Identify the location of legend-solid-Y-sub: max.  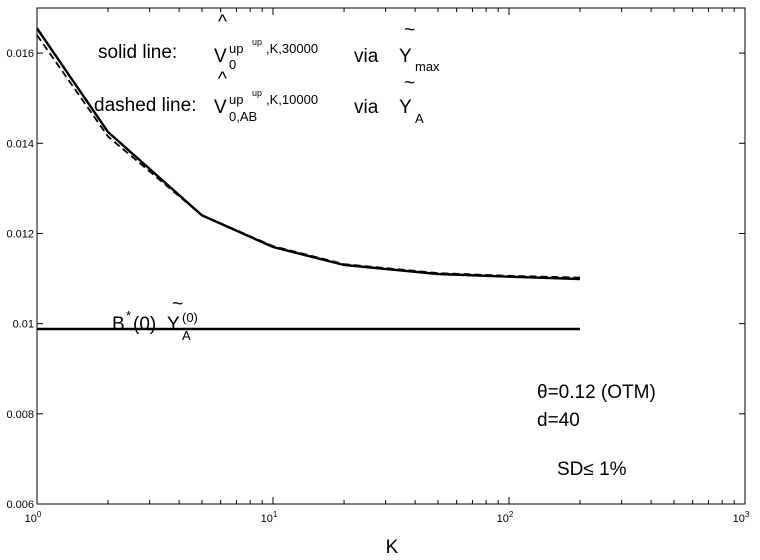
(427, 66).